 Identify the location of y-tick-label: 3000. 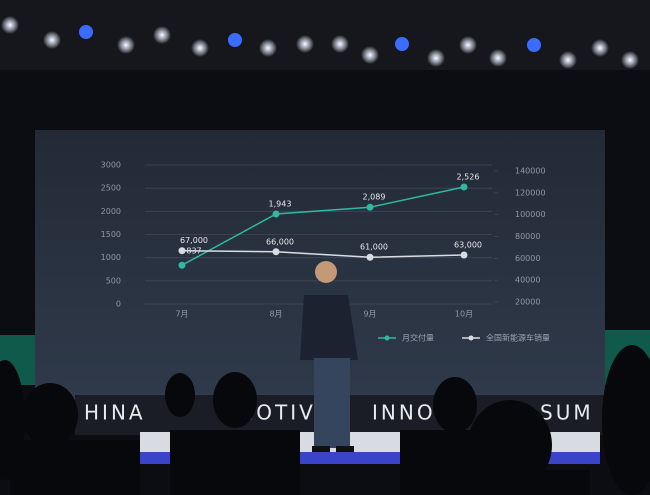
(111, 165).